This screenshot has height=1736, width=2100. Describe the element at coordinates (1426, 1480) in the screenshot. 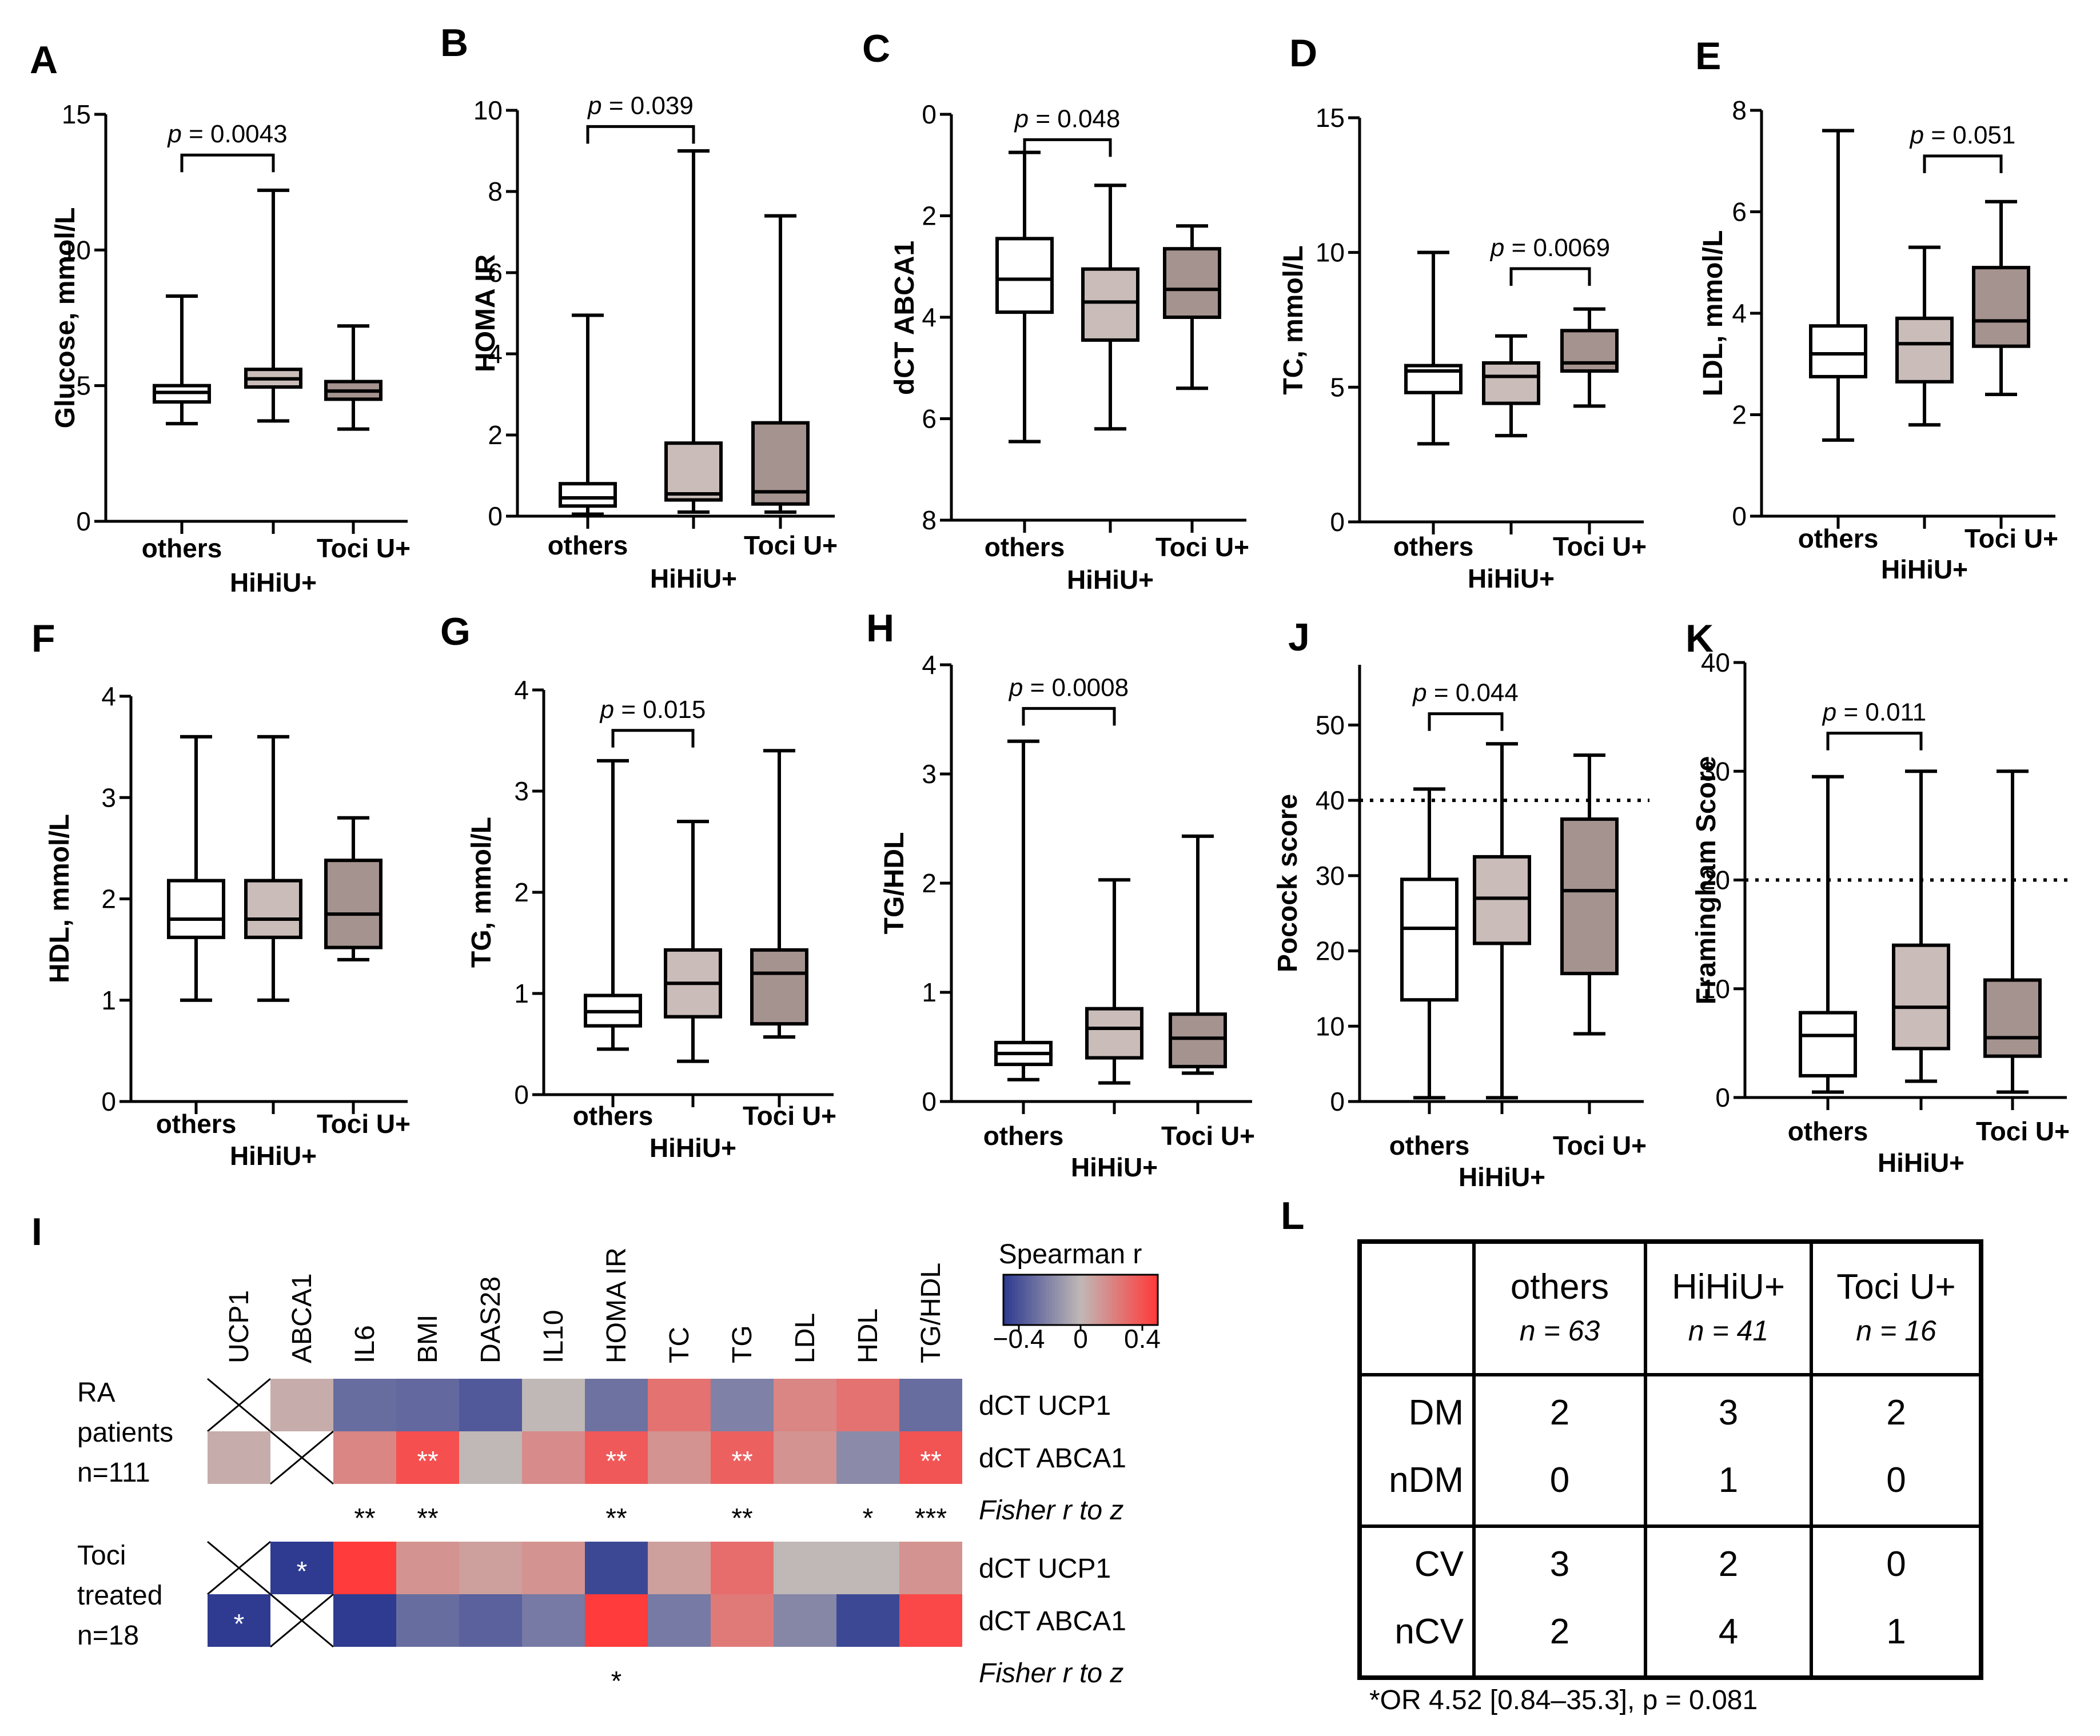

I see `table-row-label: nDM` at that location.